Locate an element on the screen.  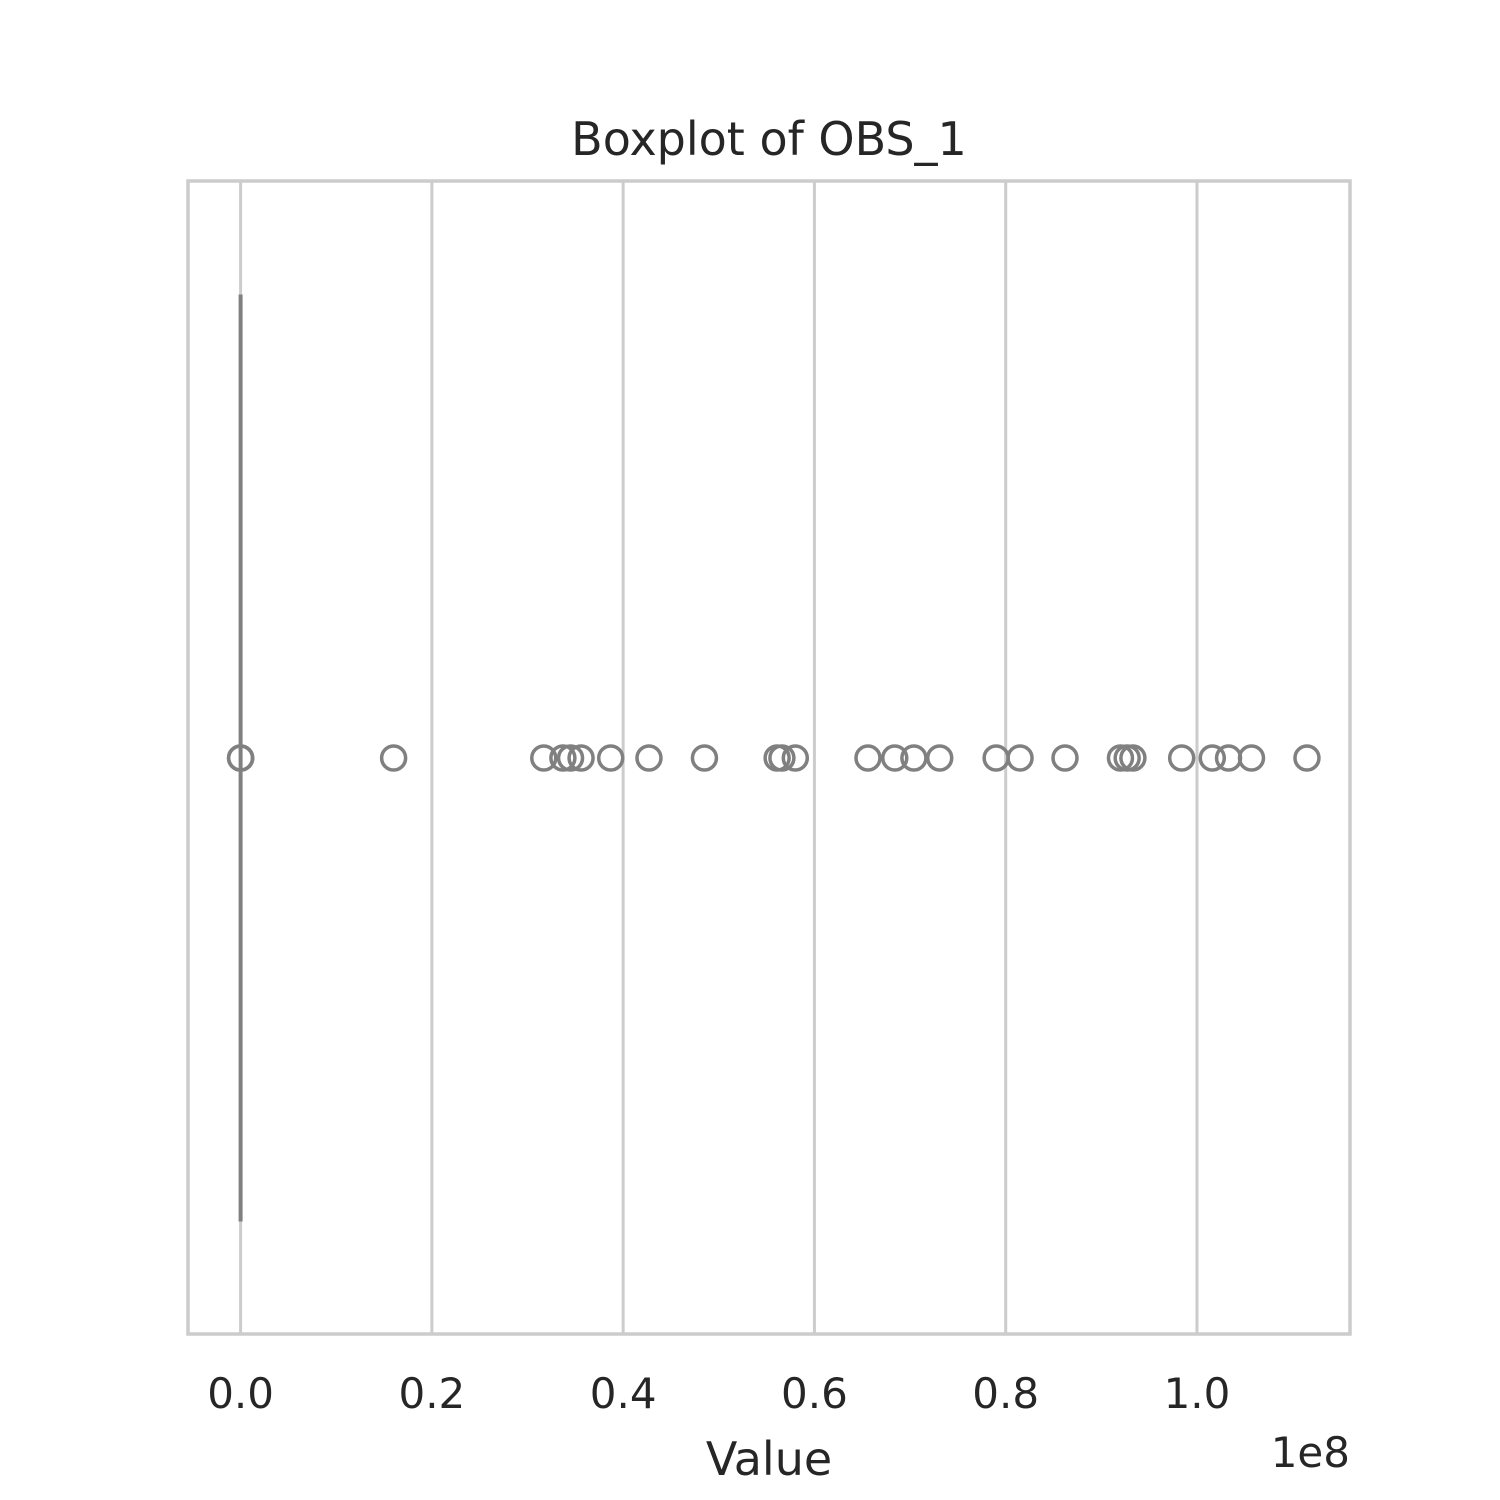
axis-offset-label: 1e8 is located at coordinates (1310, 1452).